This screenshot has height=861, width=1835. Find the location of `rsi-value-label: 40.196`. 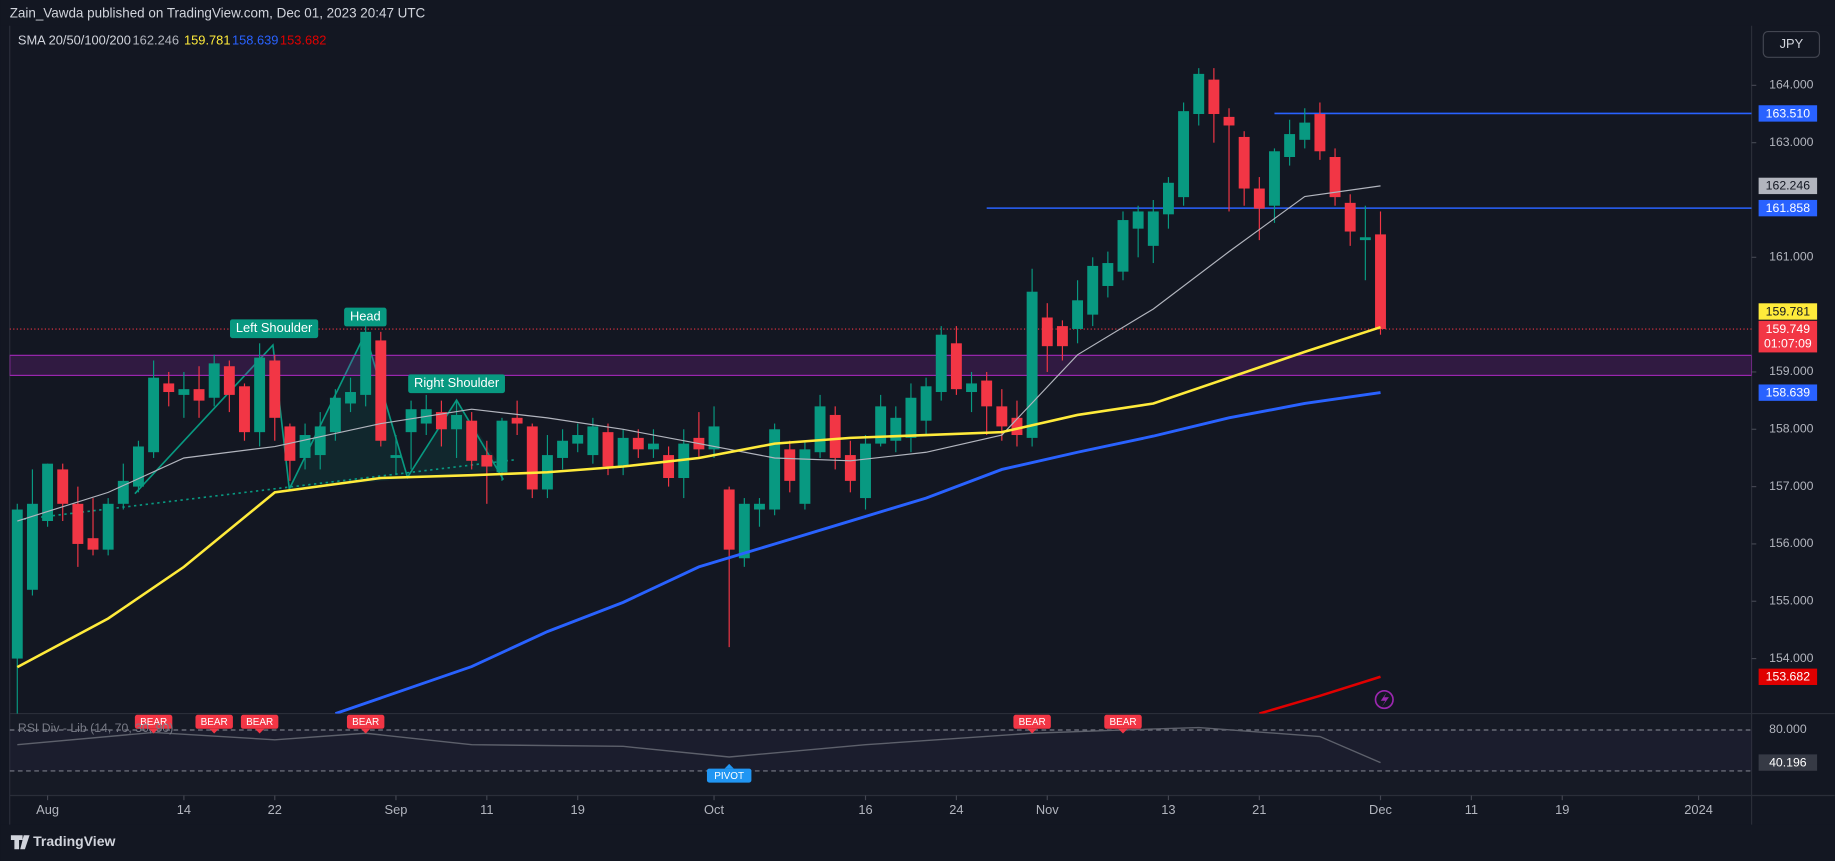

rsi-value-label: 40.196 is located at coordinates (1788, 762).